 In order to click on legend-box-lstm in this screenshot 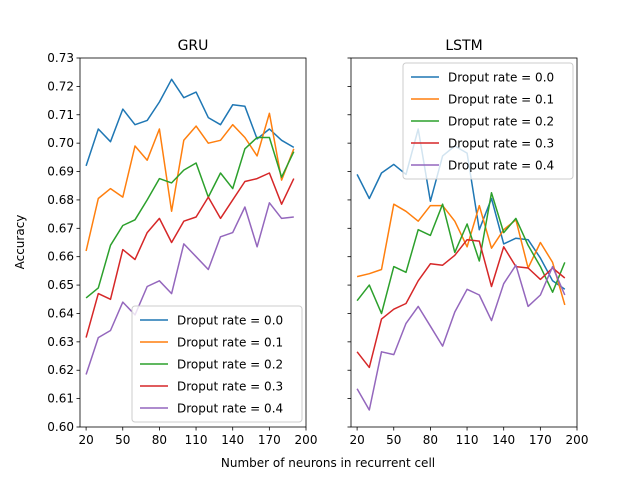, I will do `click(488, 121)`.